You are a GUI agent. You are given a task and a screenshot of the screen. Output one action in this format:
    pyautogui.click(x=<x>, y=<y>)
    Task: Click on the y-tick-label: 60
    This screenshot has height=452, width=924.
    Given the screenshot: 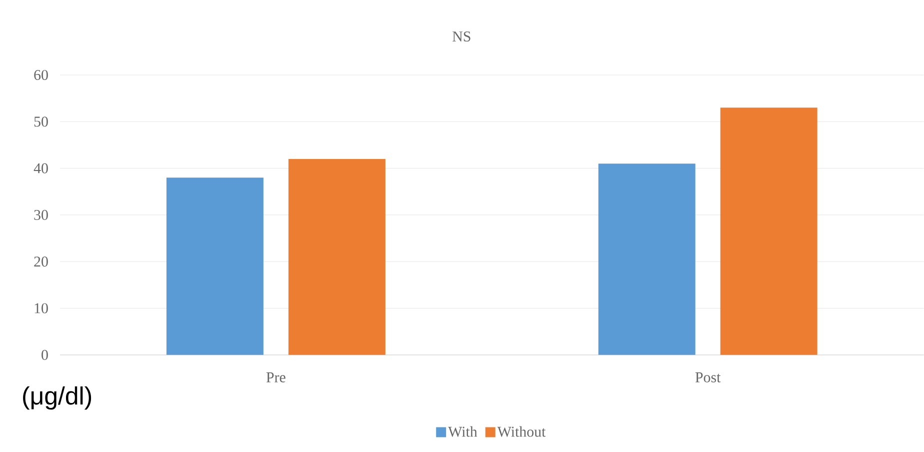 What is the action you would take?
    pyautogui.click(x=41, y=75)
    